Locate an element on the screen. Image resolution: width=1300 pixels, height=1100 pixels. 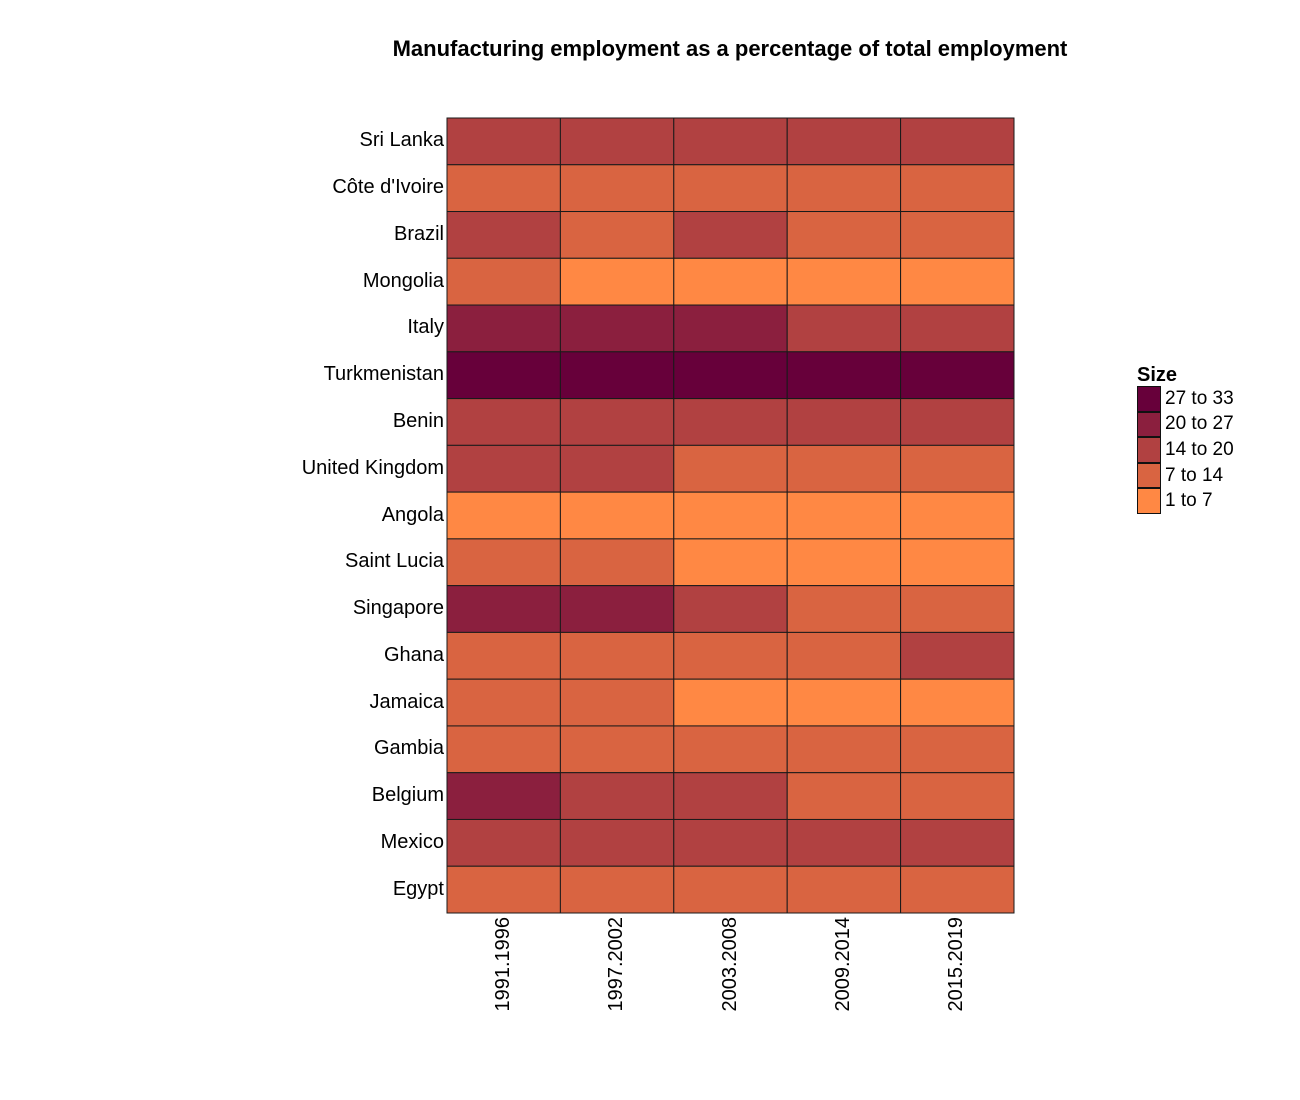
x-tick-label: 2003.2008 is located at coordinates (729, 964).